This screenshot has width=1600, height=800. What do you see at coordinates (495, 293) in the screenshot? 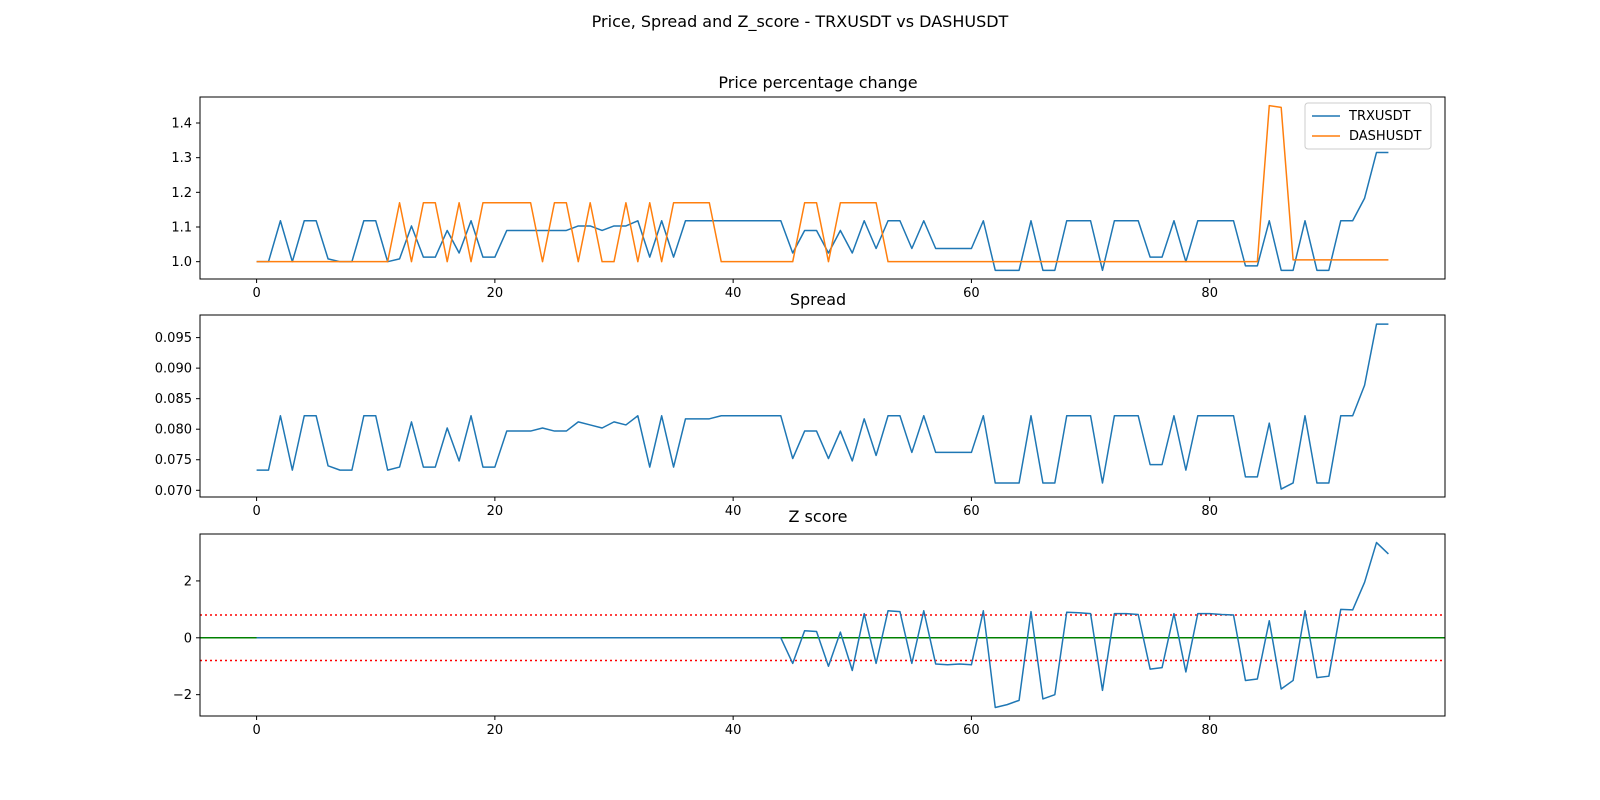
I see `price-change-xtick-label: 20` at bounding box center [495, 293].